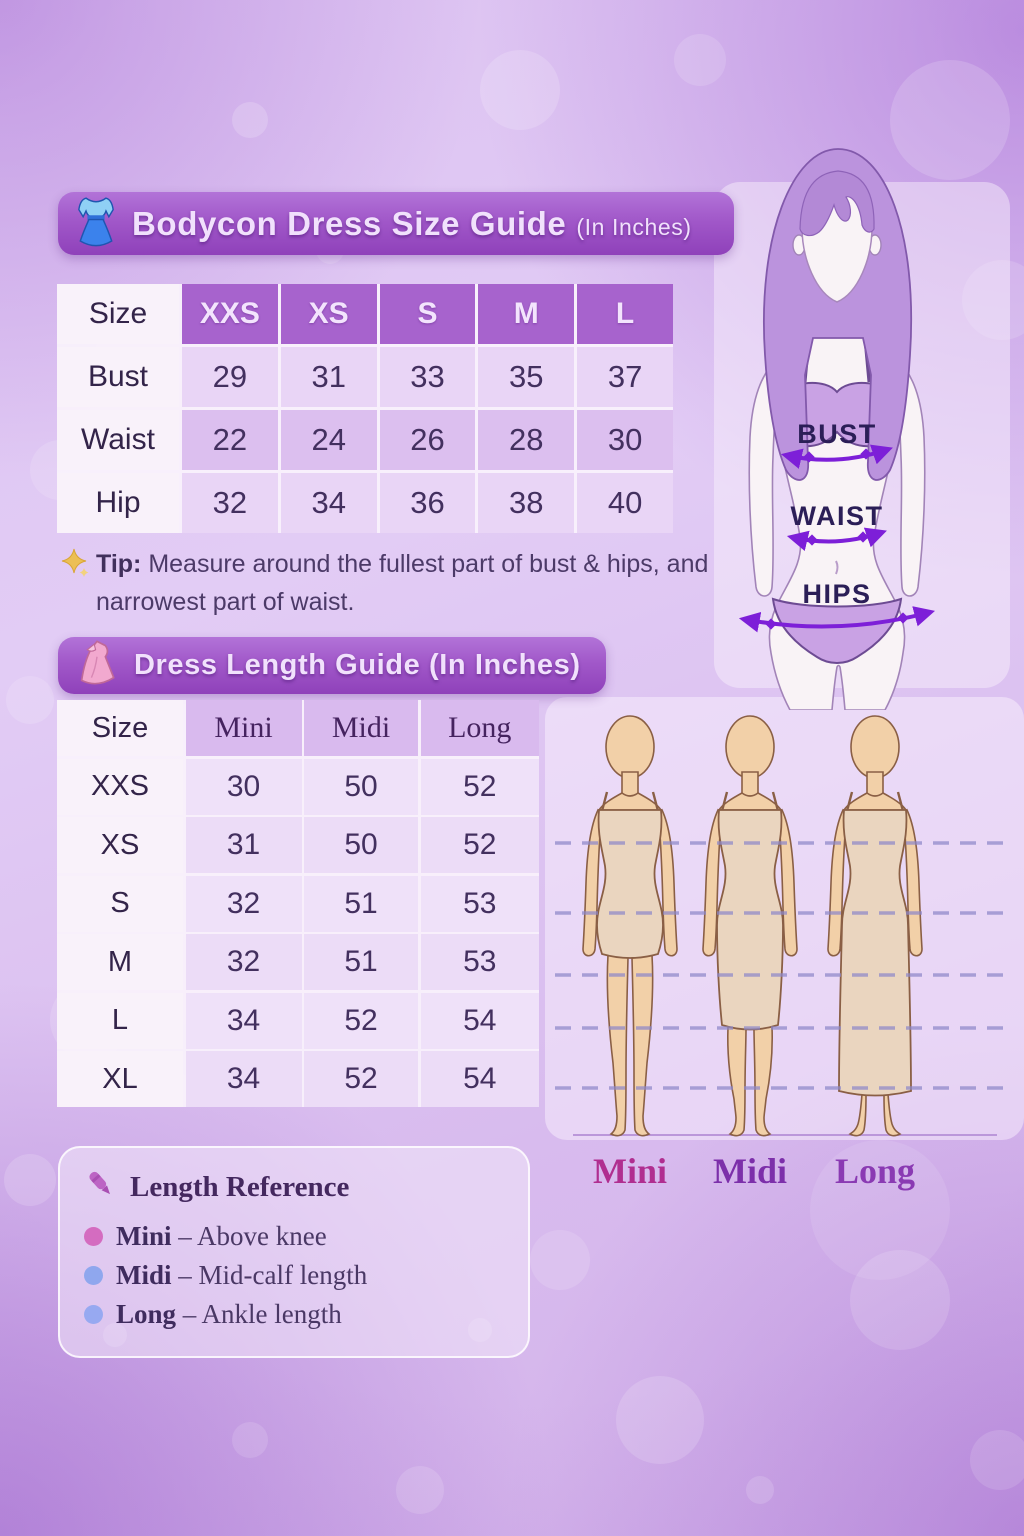 The width and height of the screenshot is (1024, 1536). I want to click on size-guide-banner: Bodycon Dress Size Guide (In Inches), so click(396, 223).